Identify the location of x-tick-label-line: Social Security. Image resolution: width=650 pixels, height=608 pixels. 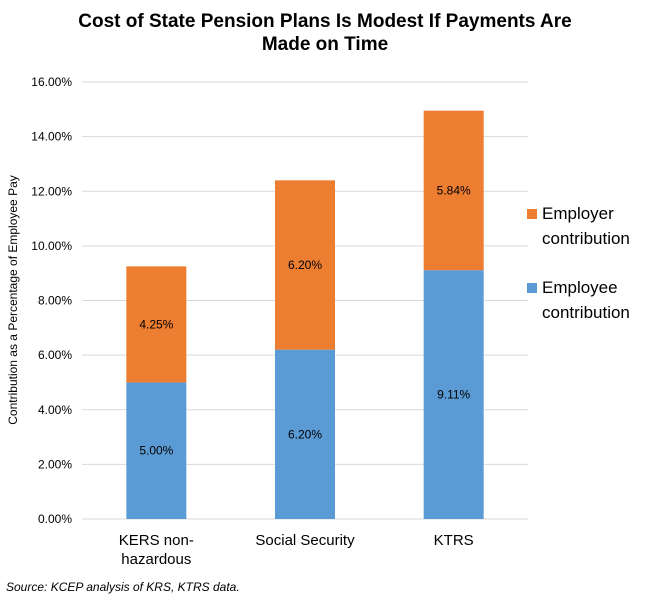
(305, 540).